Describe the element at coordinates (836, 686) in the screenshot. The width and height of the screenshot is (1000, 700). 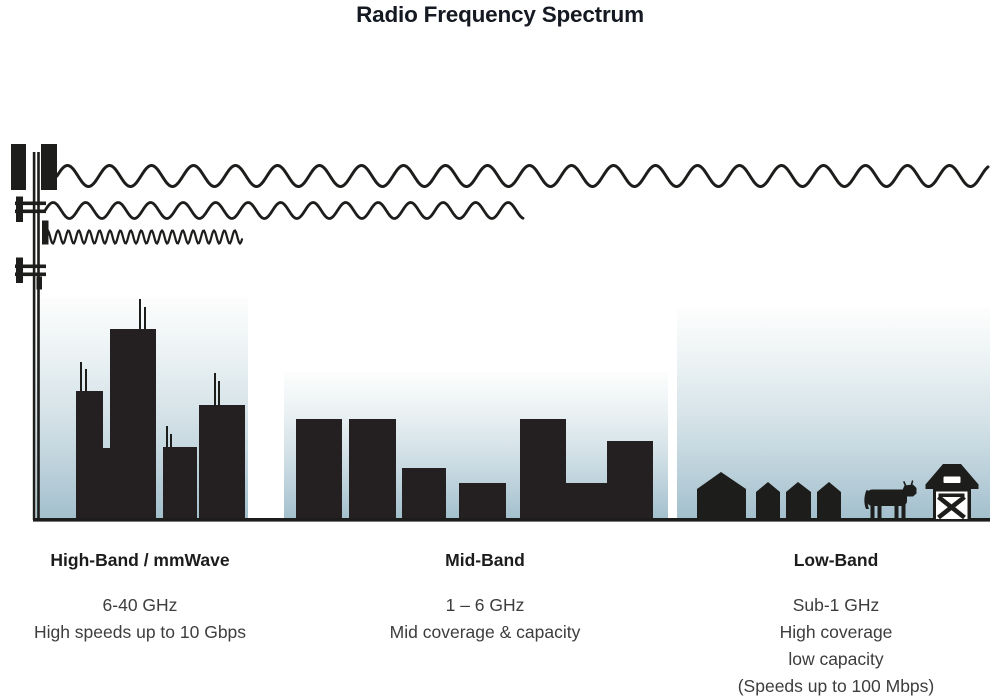
I see `band-detail-line: (Speeds up to 100 Mbps)` at that location.